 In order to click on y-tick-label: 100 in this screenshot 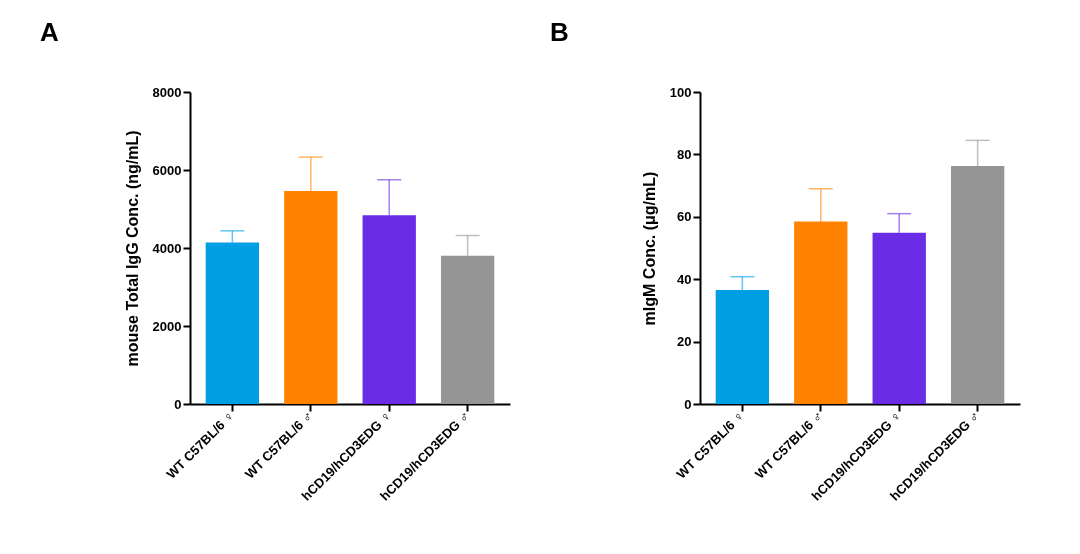, I will do `click(680, 92)`.